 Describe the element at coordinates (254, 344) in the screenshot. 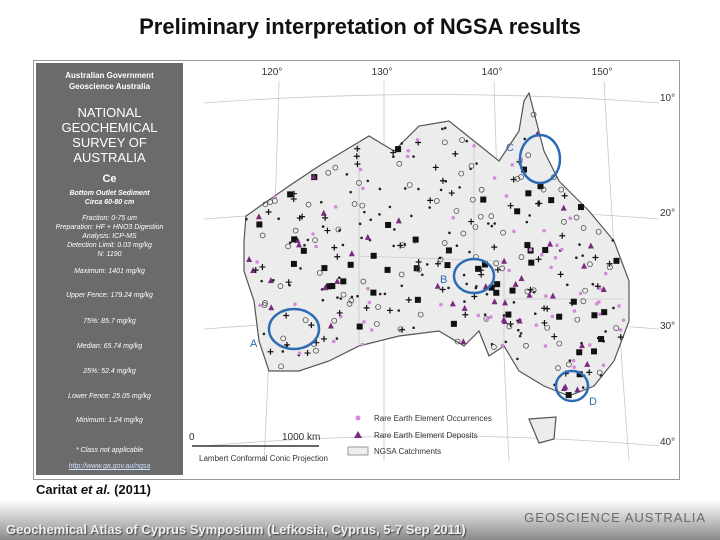

I see `region-label: A` at that location.